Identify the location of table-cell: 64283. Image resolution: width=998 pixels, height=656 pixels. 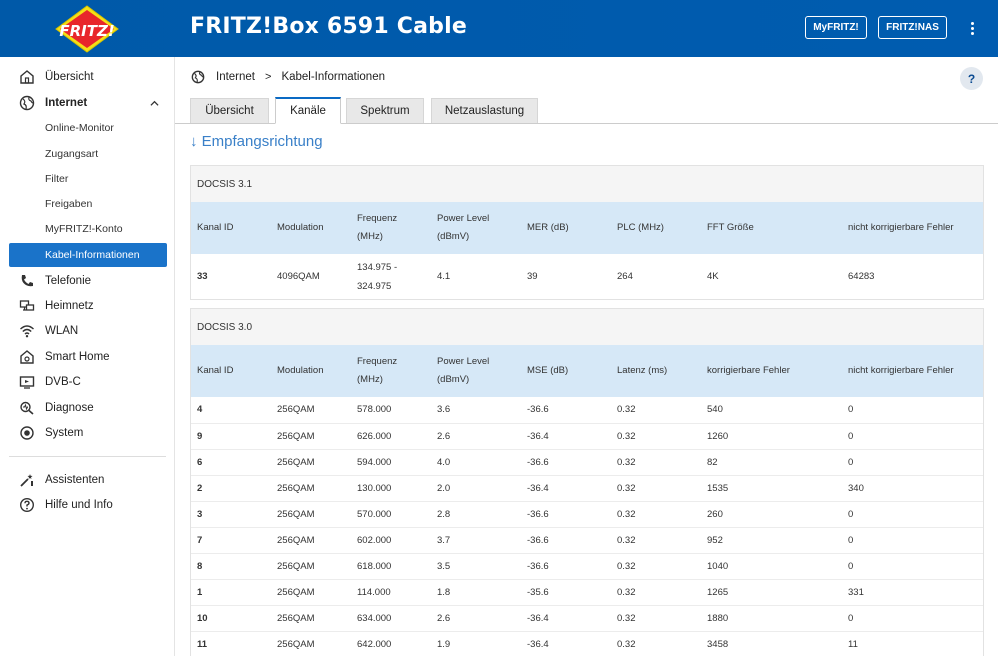
(861, 276).